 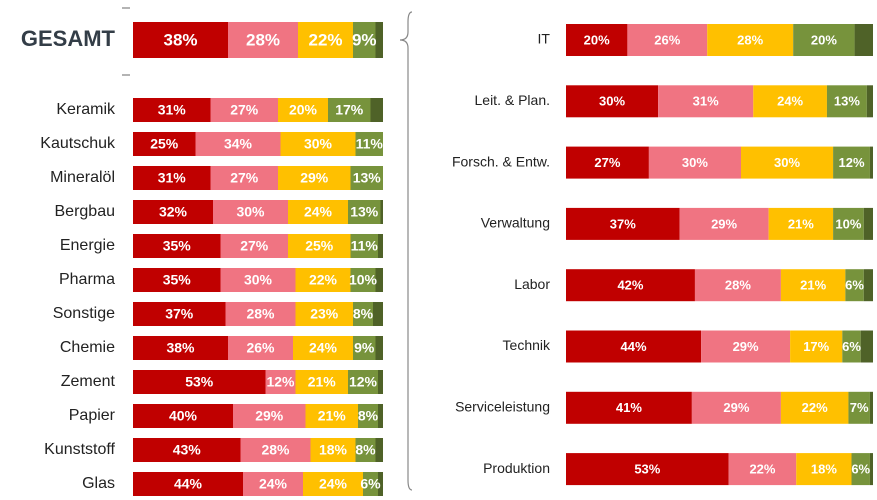 I want to click on category-label: Labor, so click(x=532, y=284).